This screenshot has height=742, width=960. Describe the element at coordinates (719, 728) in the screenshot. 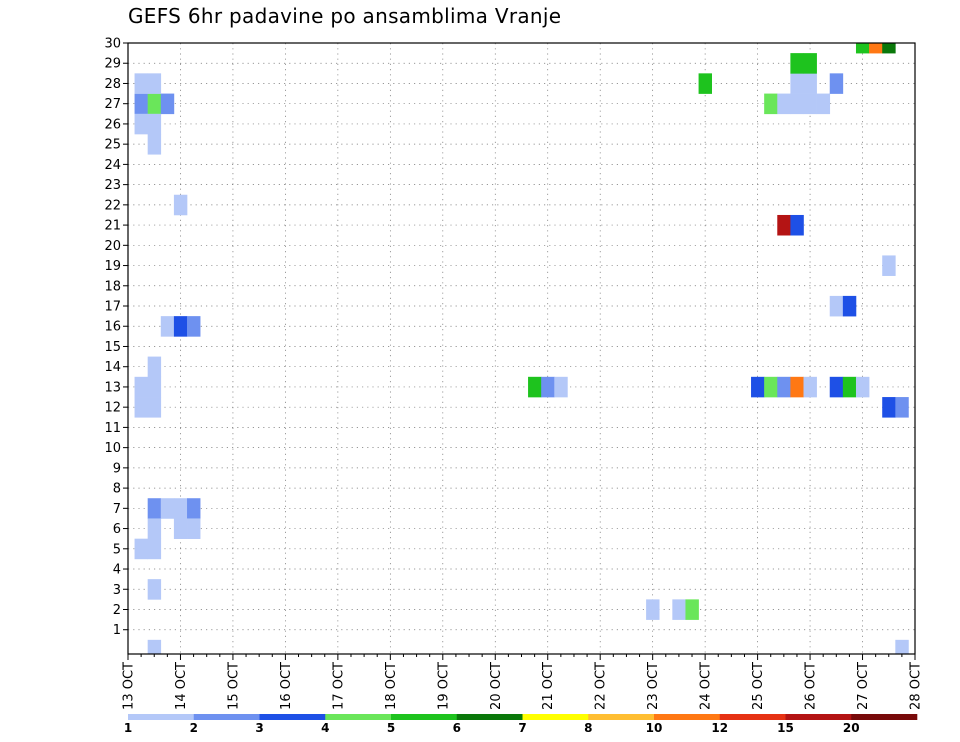

I see `legend-label: 12` at that location.